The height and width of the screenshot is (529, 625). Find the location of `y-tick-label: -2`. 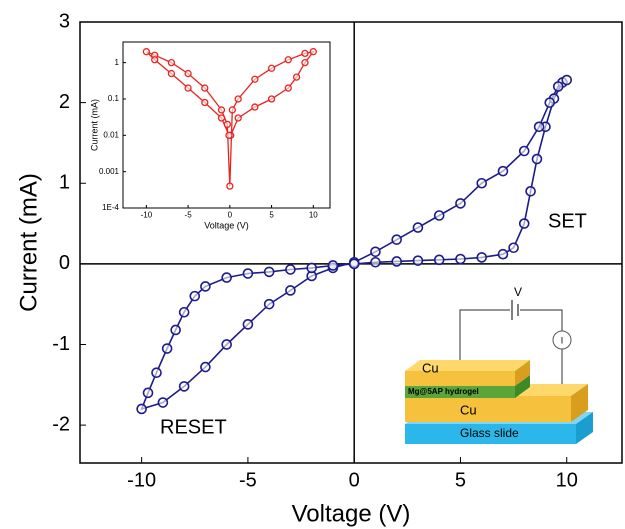

y-tick-label: -2 is located at coordinates (61, 424).